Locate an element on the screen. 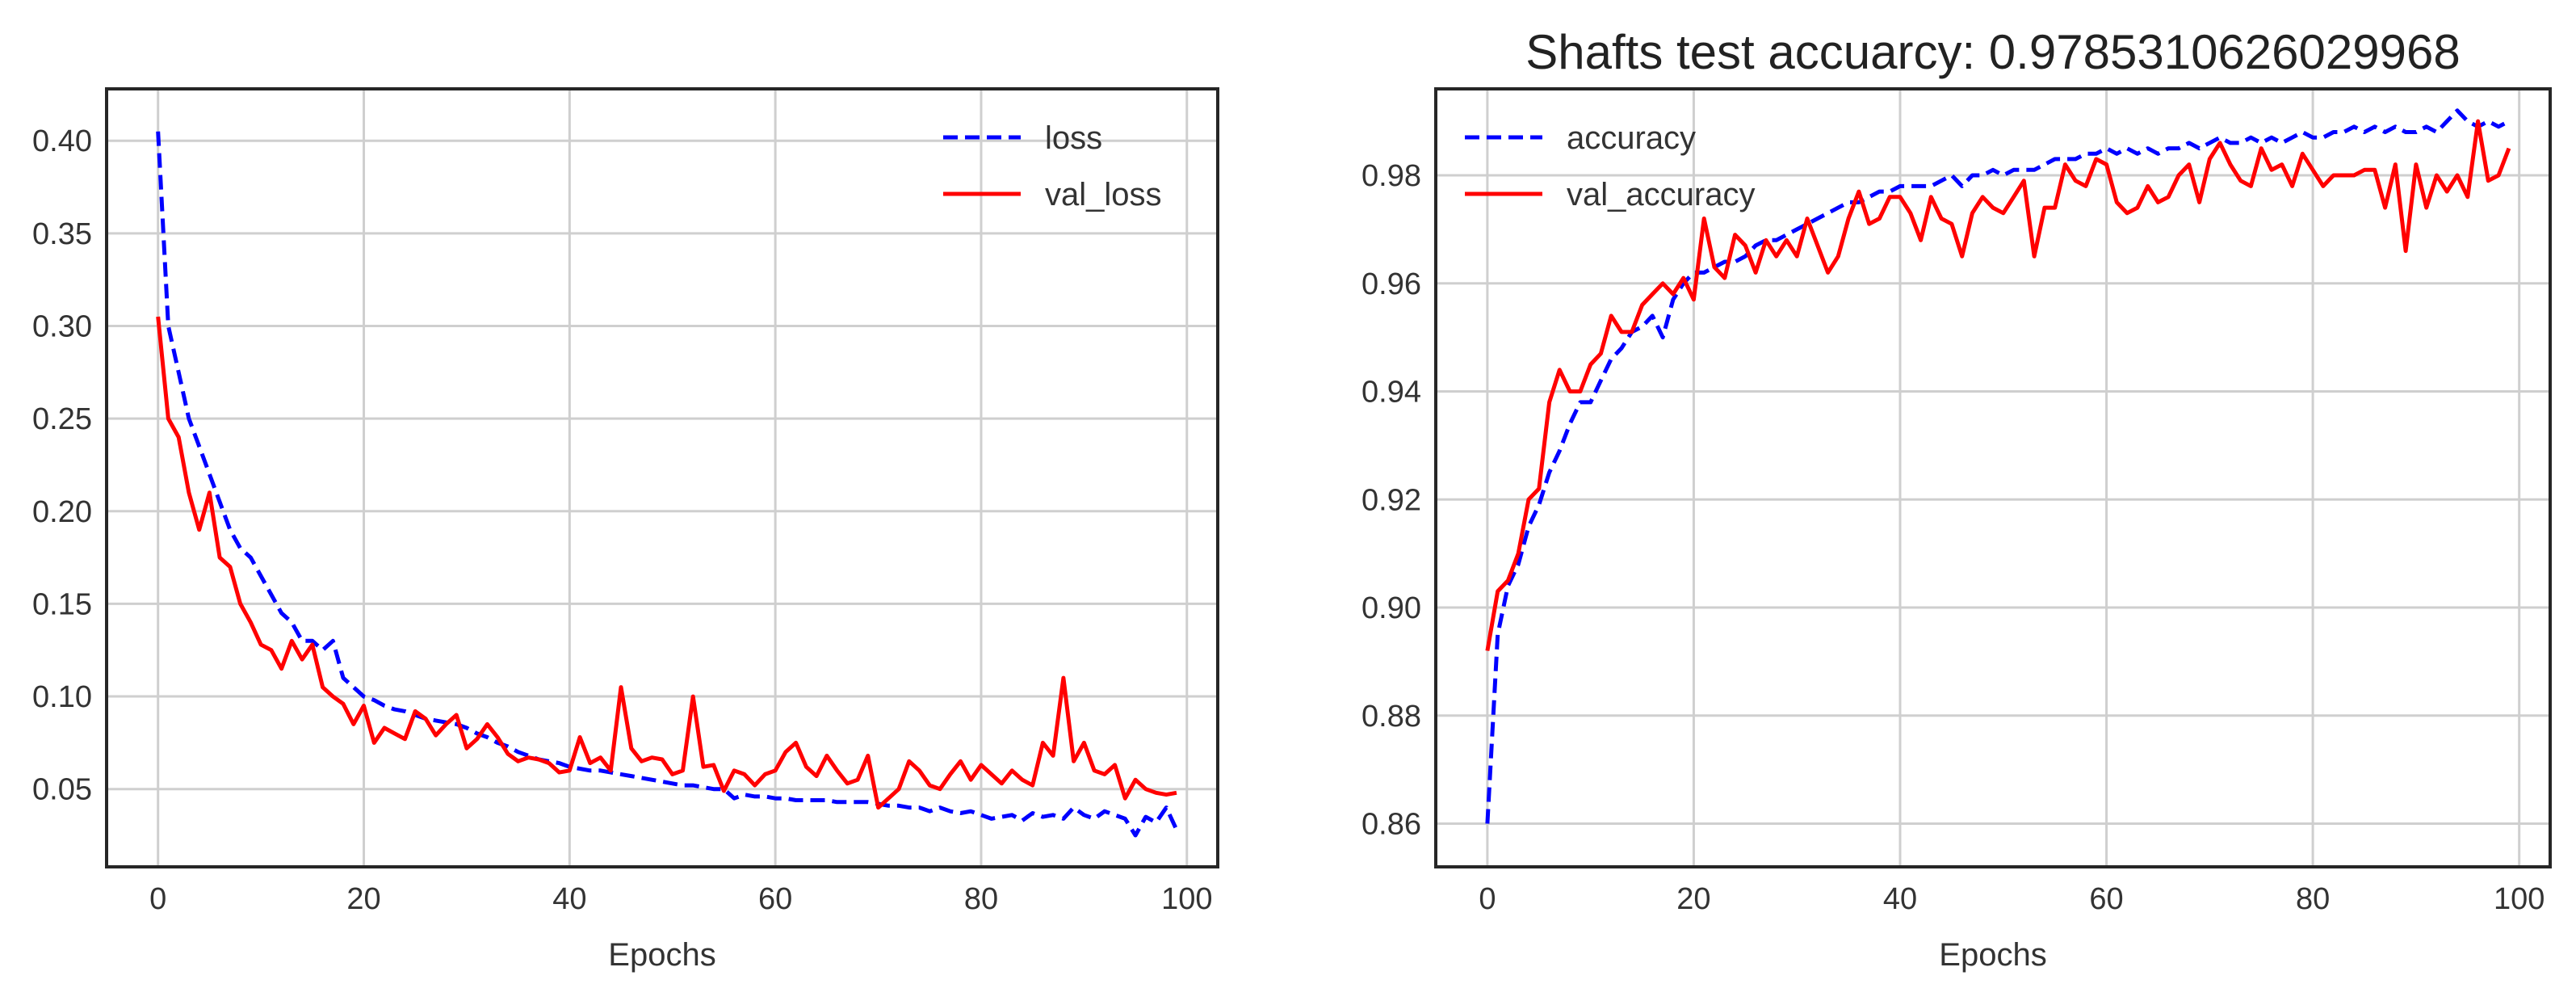  legend-label-val-accuracy: val_accuracy is located at coordinates (1661, 194).